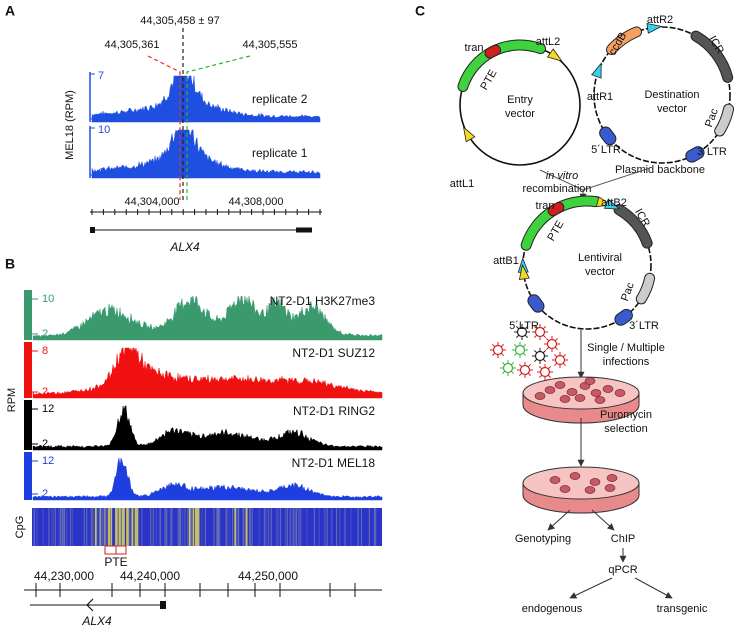  Describe the element at coordinates (660, 170) in the screenshot. I see `label: Plasmid backbone` at that location.